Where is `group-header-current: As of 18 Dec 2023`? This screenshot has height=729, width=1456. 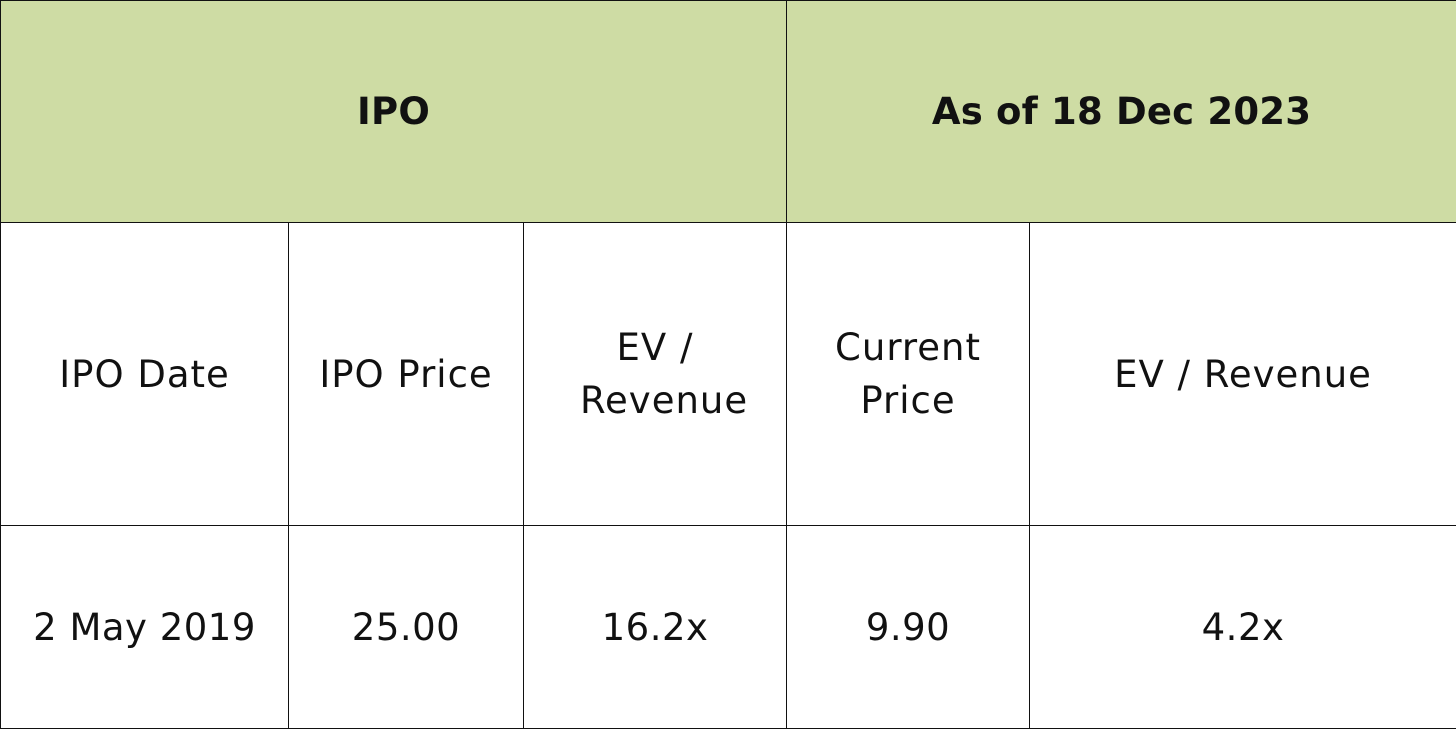
group-header-current: As of 18 Dec 2023 is located at coordinates (1121, 112).